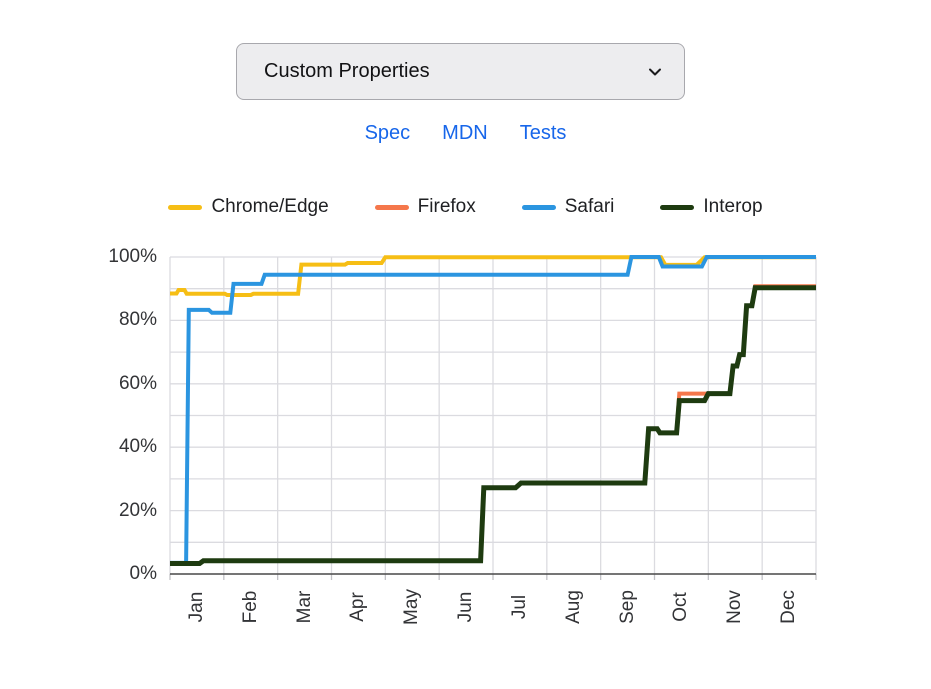 The width and height of the screenshot is (931, 689). Describe the element at coordinates (137, 383) in the screenshot. I see `y-axis-tick-label: 60%` at that location.